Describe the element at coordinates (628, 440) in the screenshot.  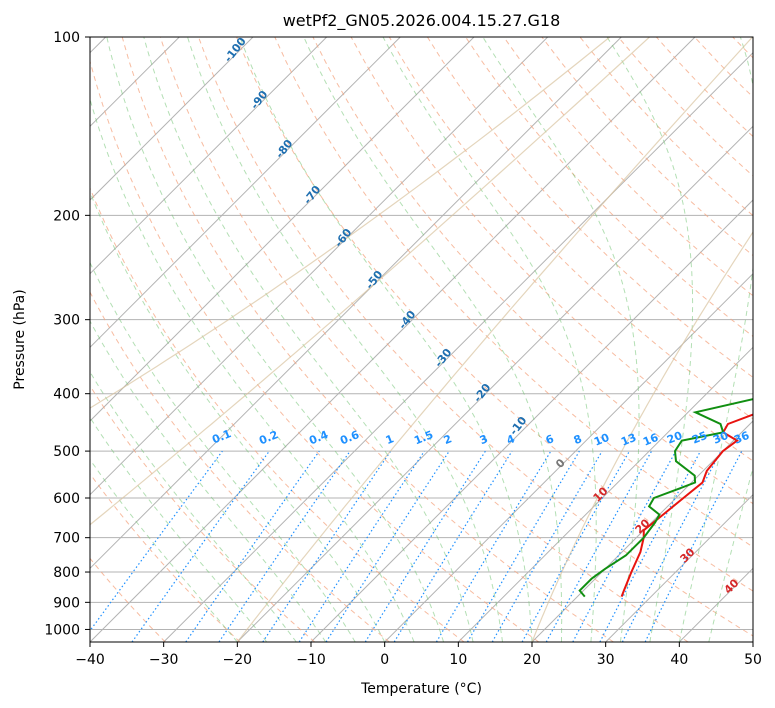
I see `mixing-ratio-label: 13` at that location.